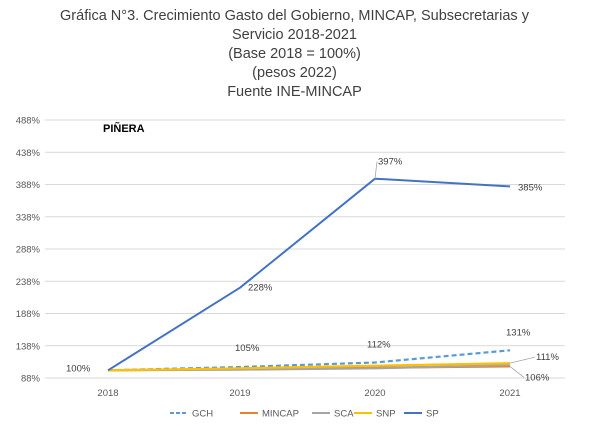 The image size is (589, 427). What do you see at coordinates (294, 54) in the screenshot?
I see `chart-title-line-3: (Base 2018 = 100%)` at bounding box center [294, 54].